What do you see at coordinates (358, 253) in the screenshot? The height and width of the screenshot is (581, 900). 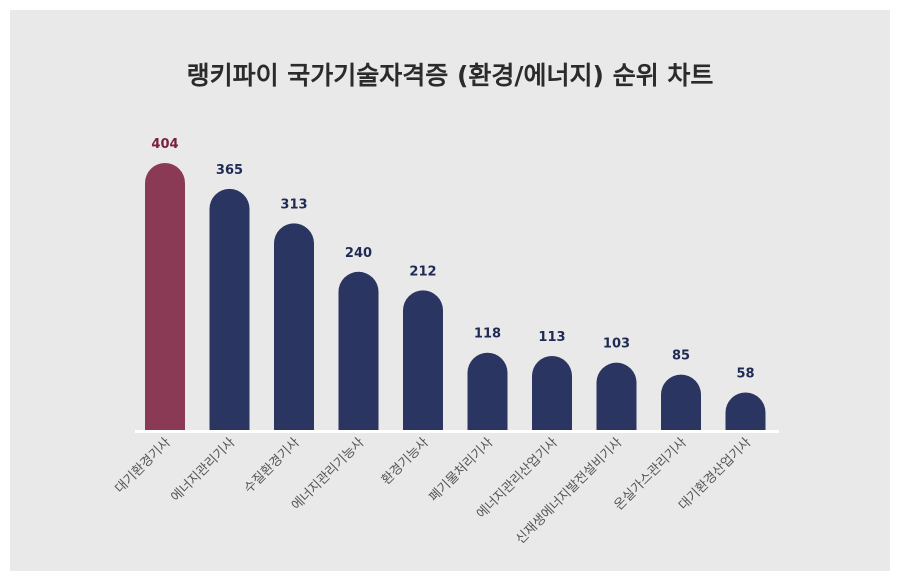 I see `data-label: 240` at bounding box center [358, 253].